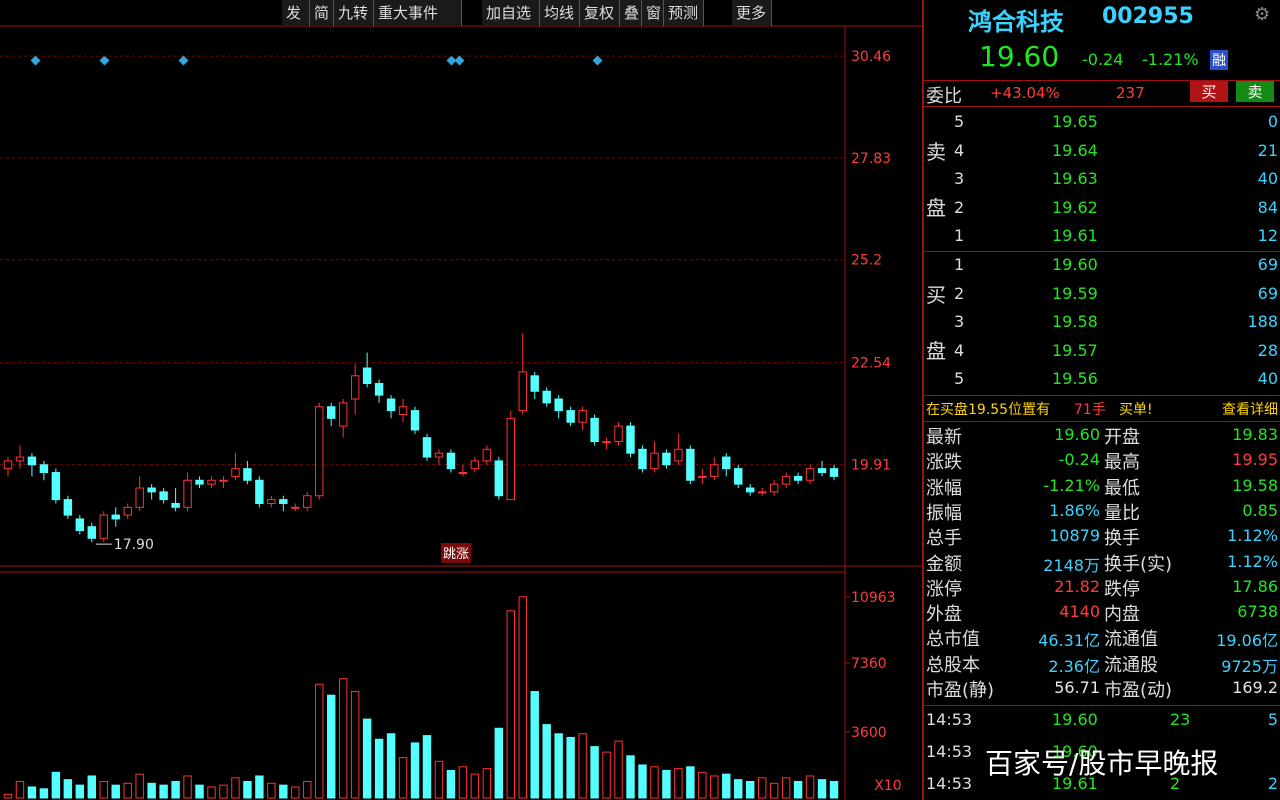 The height and width of the screenshot is (800, 1280). Describe the element at coordinates (959, 235) in the screenshot. I see `book-level: 1` at that location.